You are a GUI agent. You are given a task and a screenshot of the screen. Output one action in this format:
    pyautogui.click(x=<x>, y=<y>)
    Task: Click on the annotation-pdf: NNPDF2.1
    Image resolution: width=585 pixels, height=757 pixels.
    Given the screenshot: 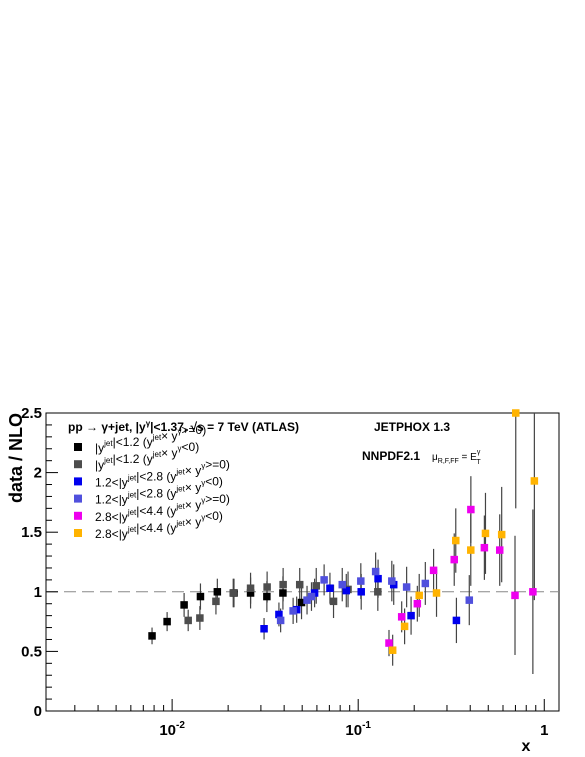 What is the action you would take?
    pyautogui.click(x=391, y=456)
    